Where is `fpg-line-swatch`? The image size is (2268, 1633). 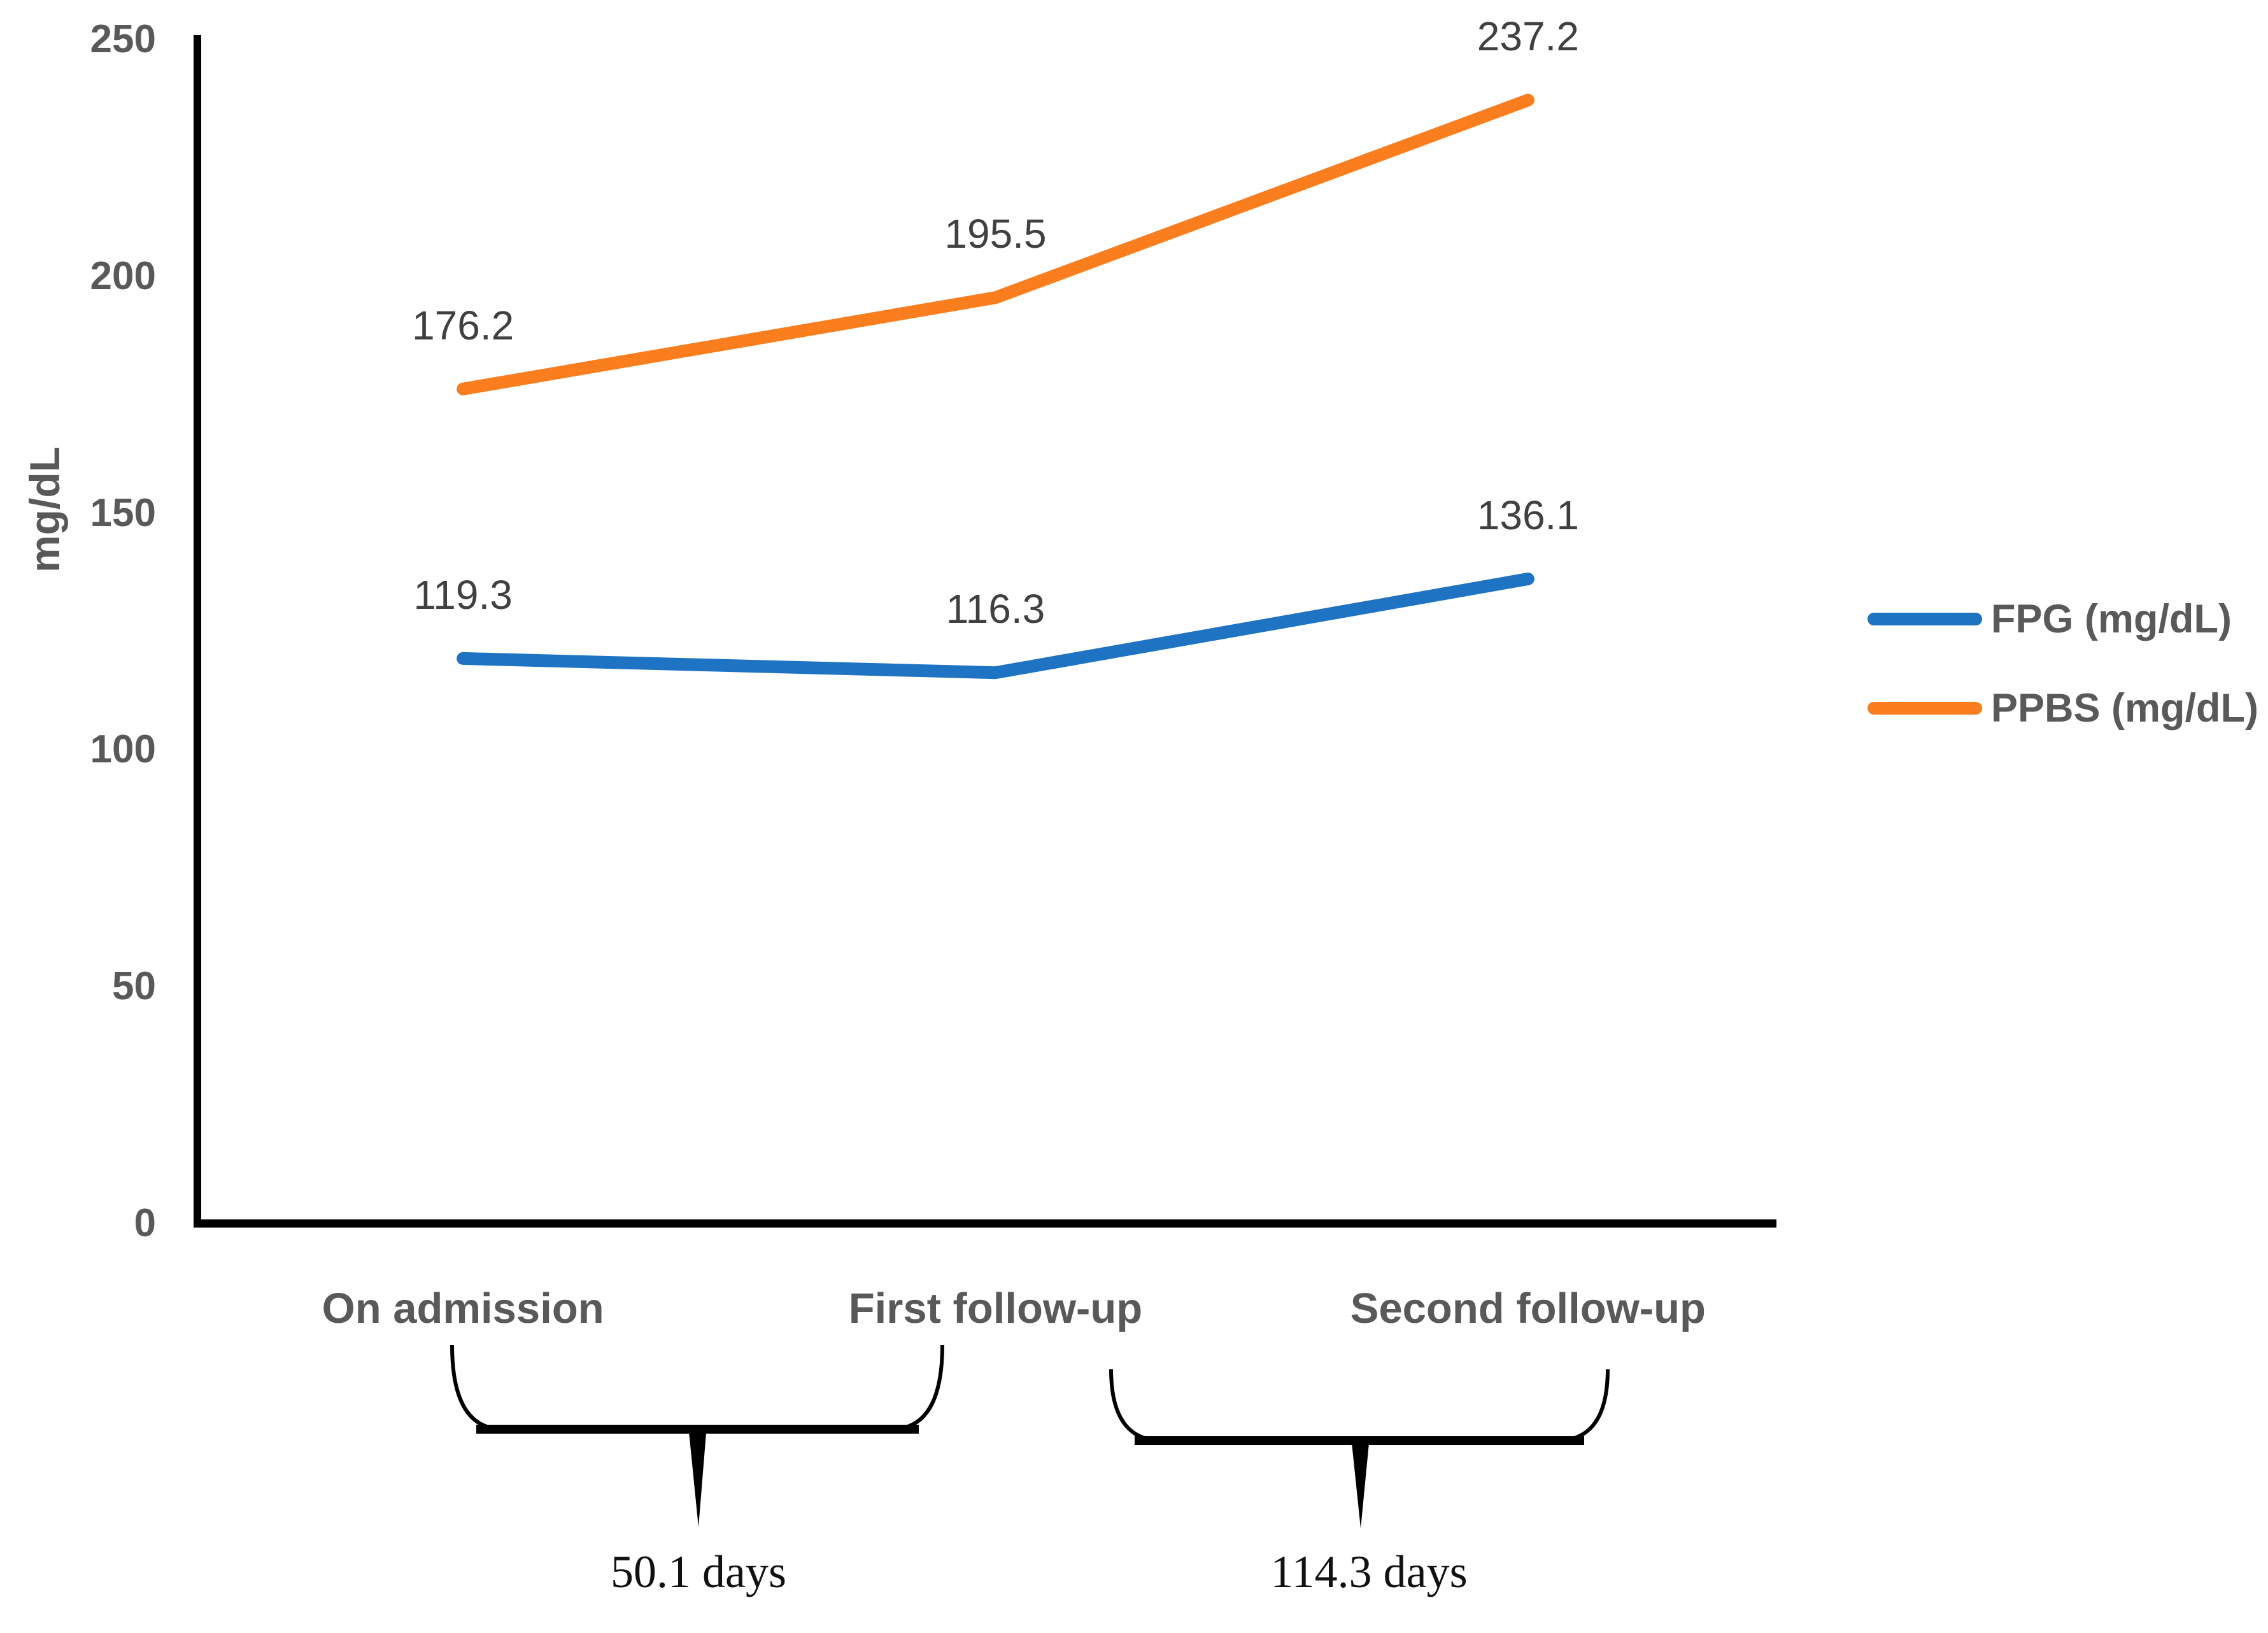
fpg-line-swatch is located at coordinates (1925, 619).